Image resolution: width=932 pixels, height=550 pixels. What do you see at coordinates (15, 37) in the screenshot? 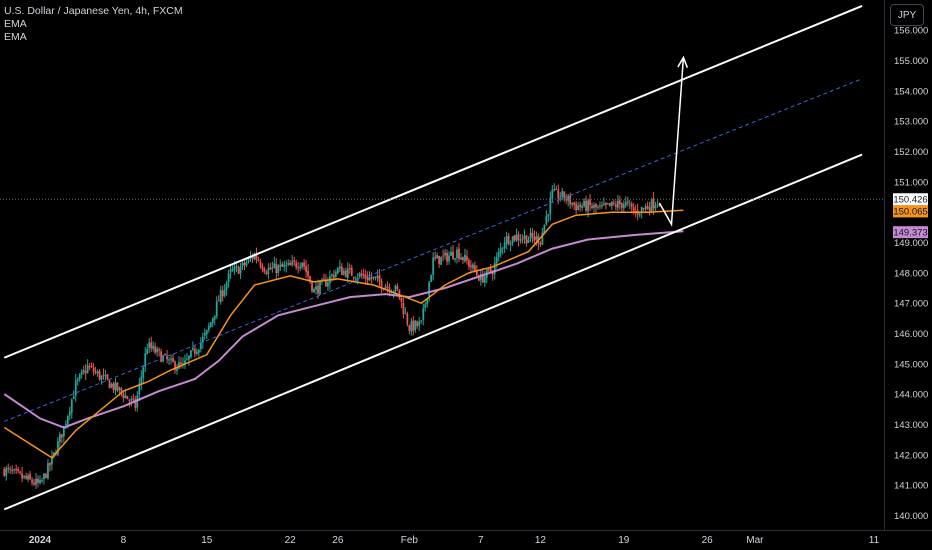
I see `indicator-ema-2: EMA` at bounding box center [15, 37].